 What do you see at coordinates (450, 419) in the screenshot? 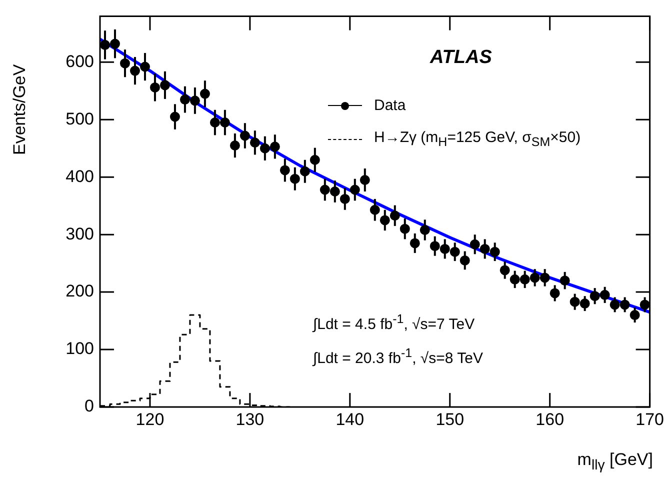
I see `x-tick-label: 150` at bounding box center [450, 419].